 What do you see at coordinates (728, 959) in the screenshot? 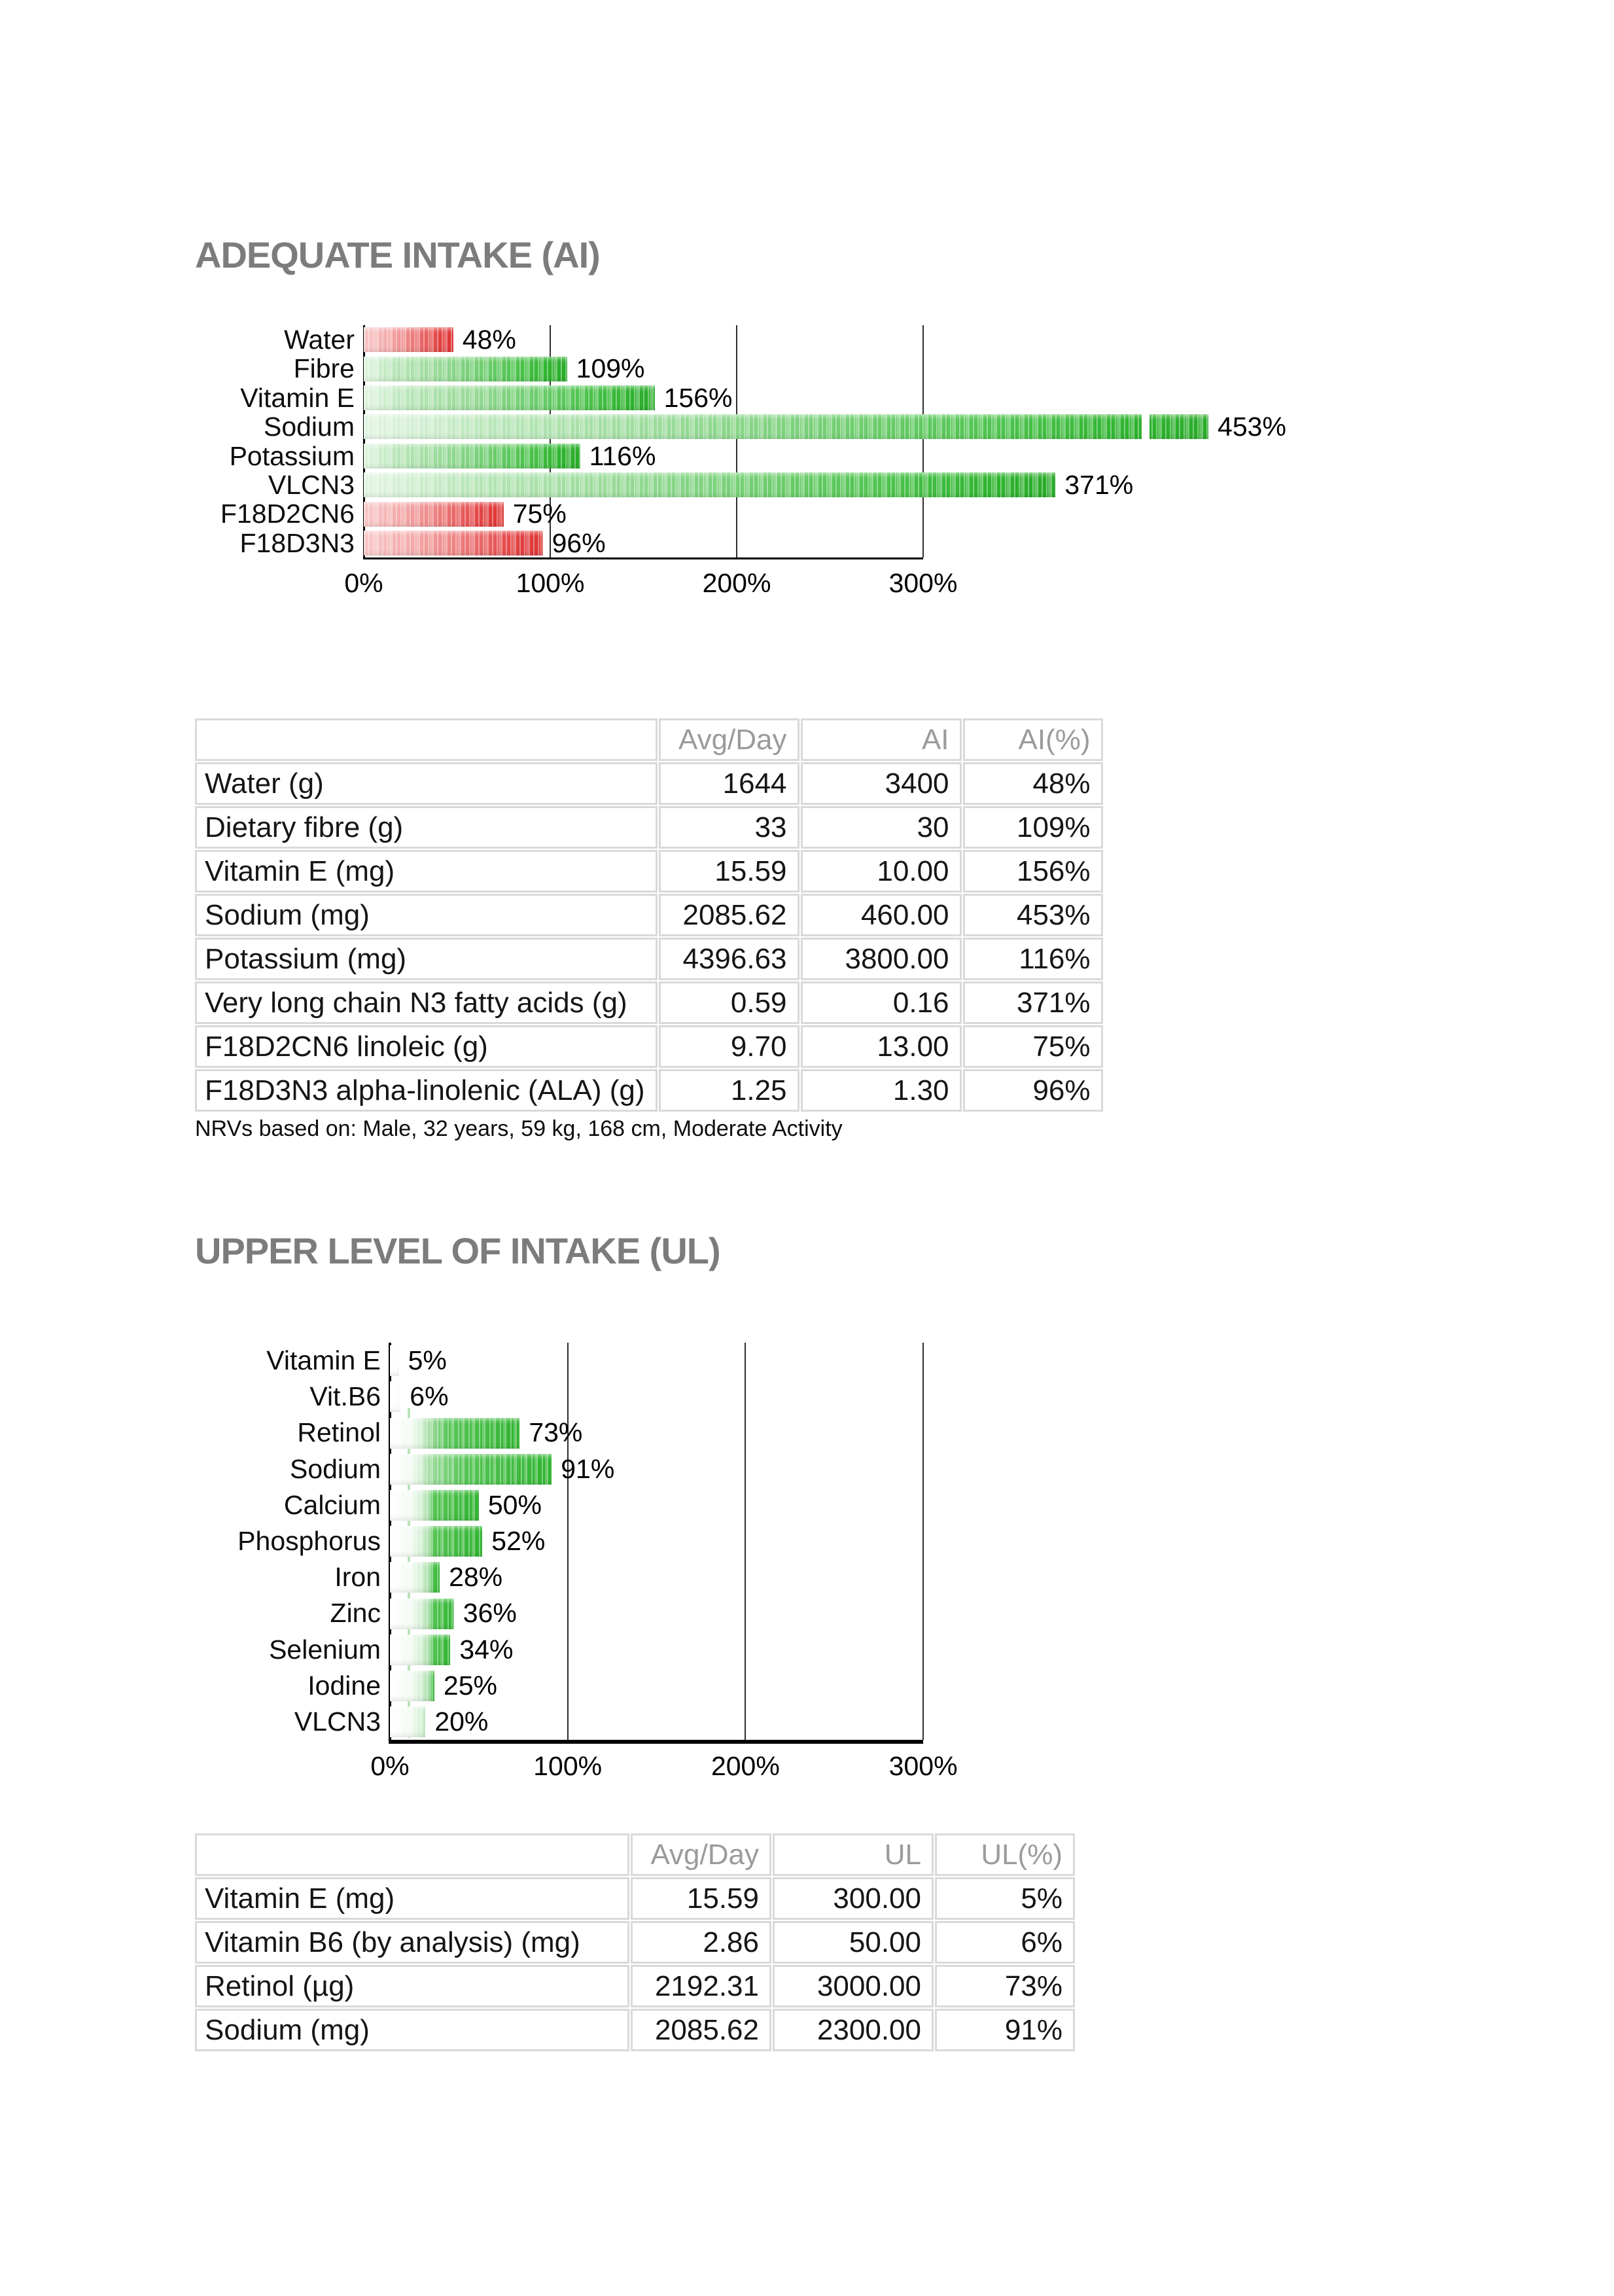
I see `cell-avg-day: 4396.63` at bounding box center [728, 959].